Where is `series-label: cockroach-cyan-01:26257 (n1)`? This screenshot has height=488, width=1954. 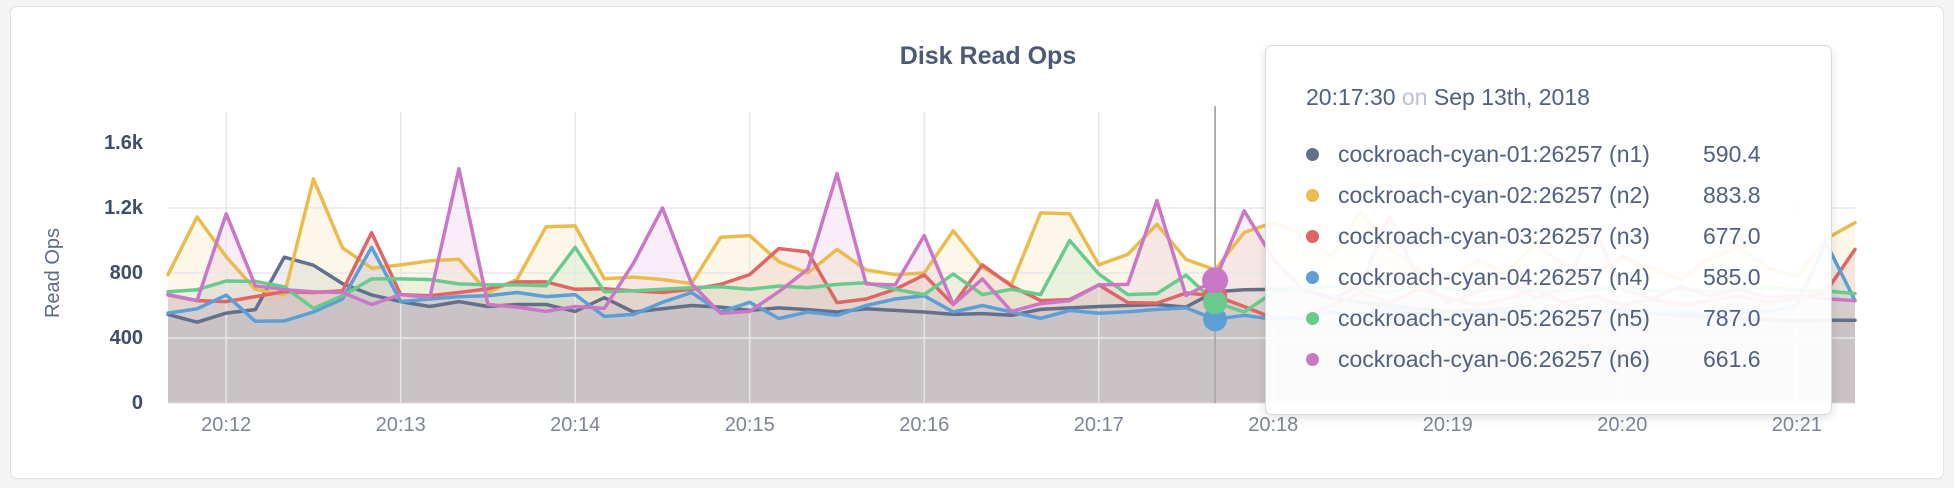 series-label: cockroach-cyan-01:26257 (n1) is located at coordinates (1494, 154).